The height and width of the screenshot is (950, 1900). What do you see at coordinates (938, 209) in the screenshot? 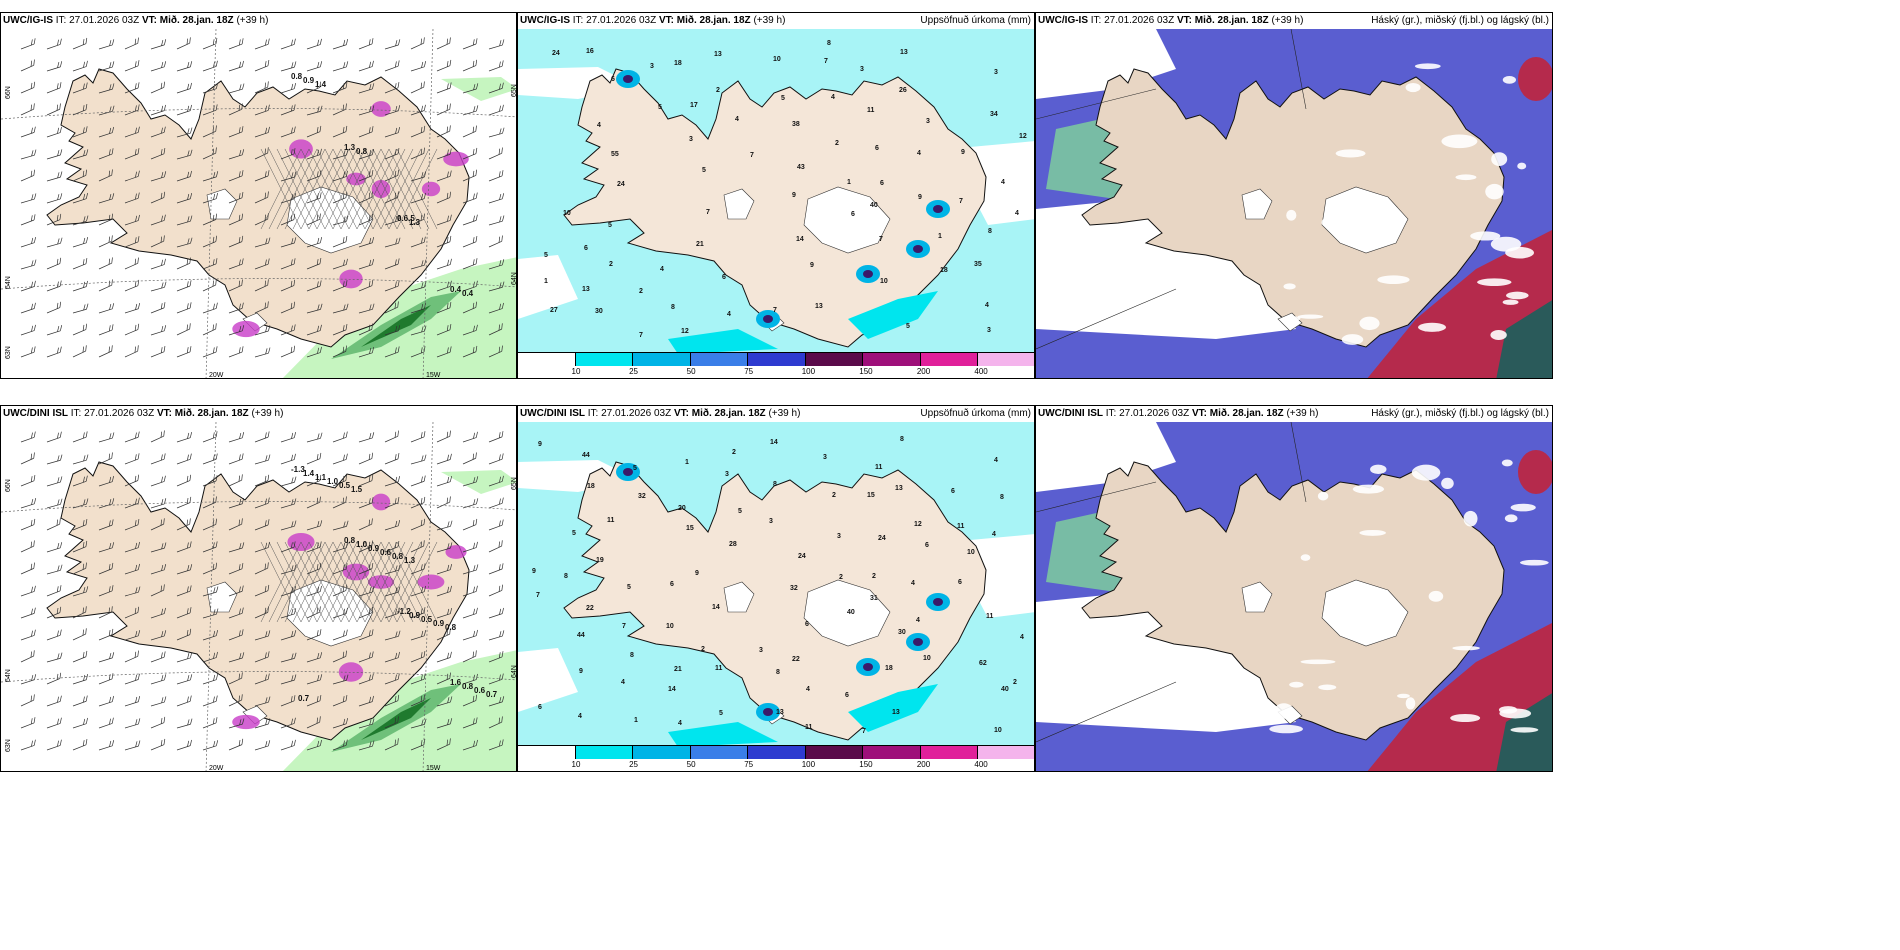
I see `precip-max` at bounding box center [938, 209].